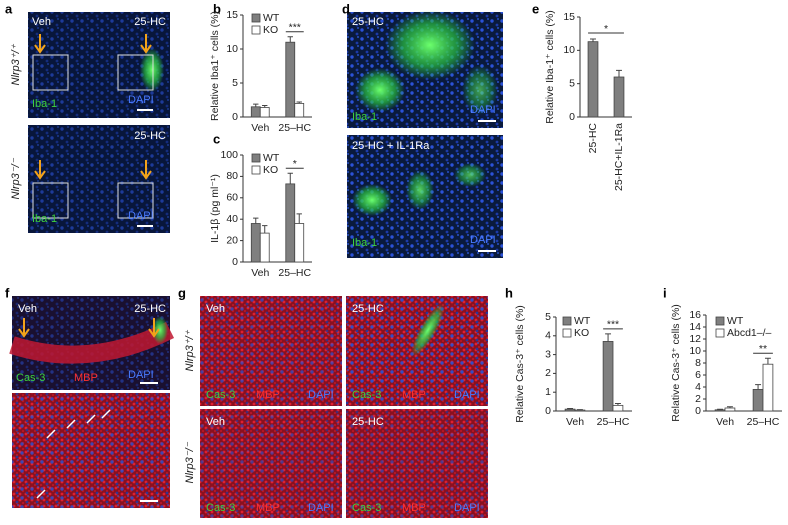 Image resolution: width=788 pixels, height=525 pixels. Describe the element at coordinates (87, 396) in the screenshot. I see `panel-f: f Veh 25-HC Cas-3 MBP DAPI` at that location.